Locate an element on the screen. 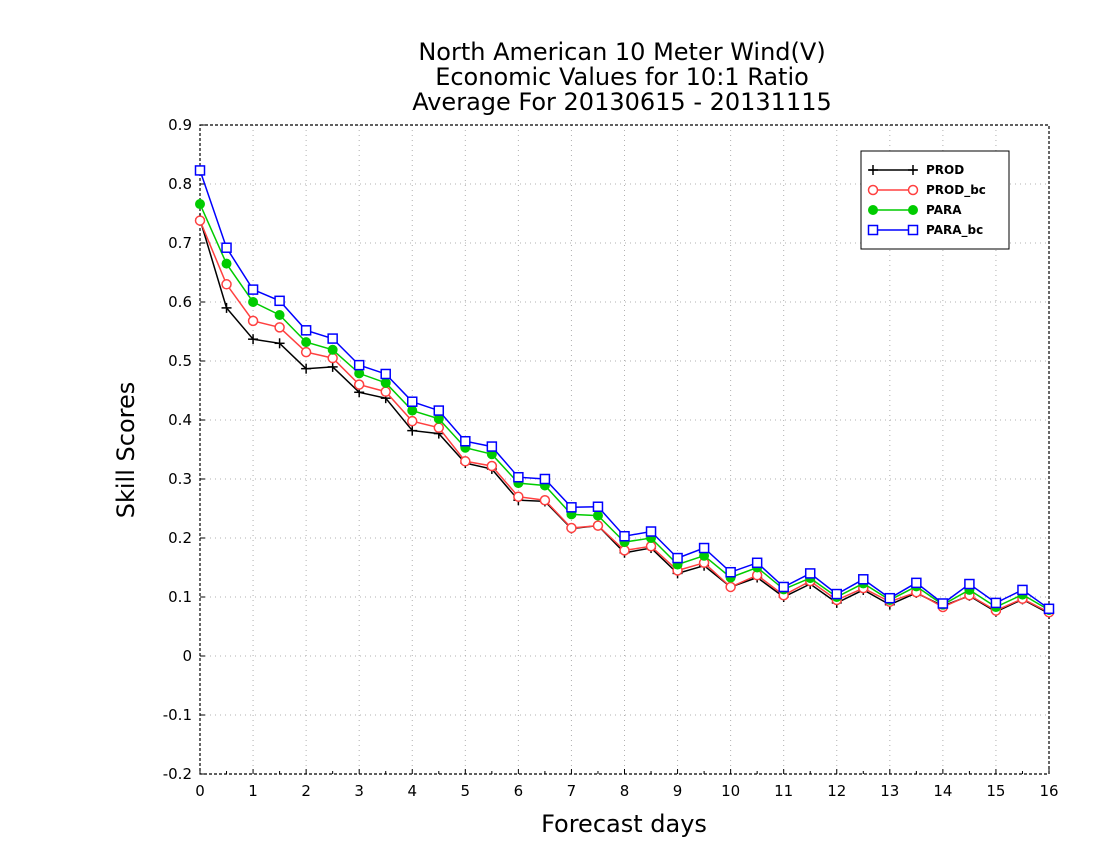 Image resolution: width=1100 pixels, height=850 pixels. y-tick-label: 0.6 is located at coordinates (180, 302).